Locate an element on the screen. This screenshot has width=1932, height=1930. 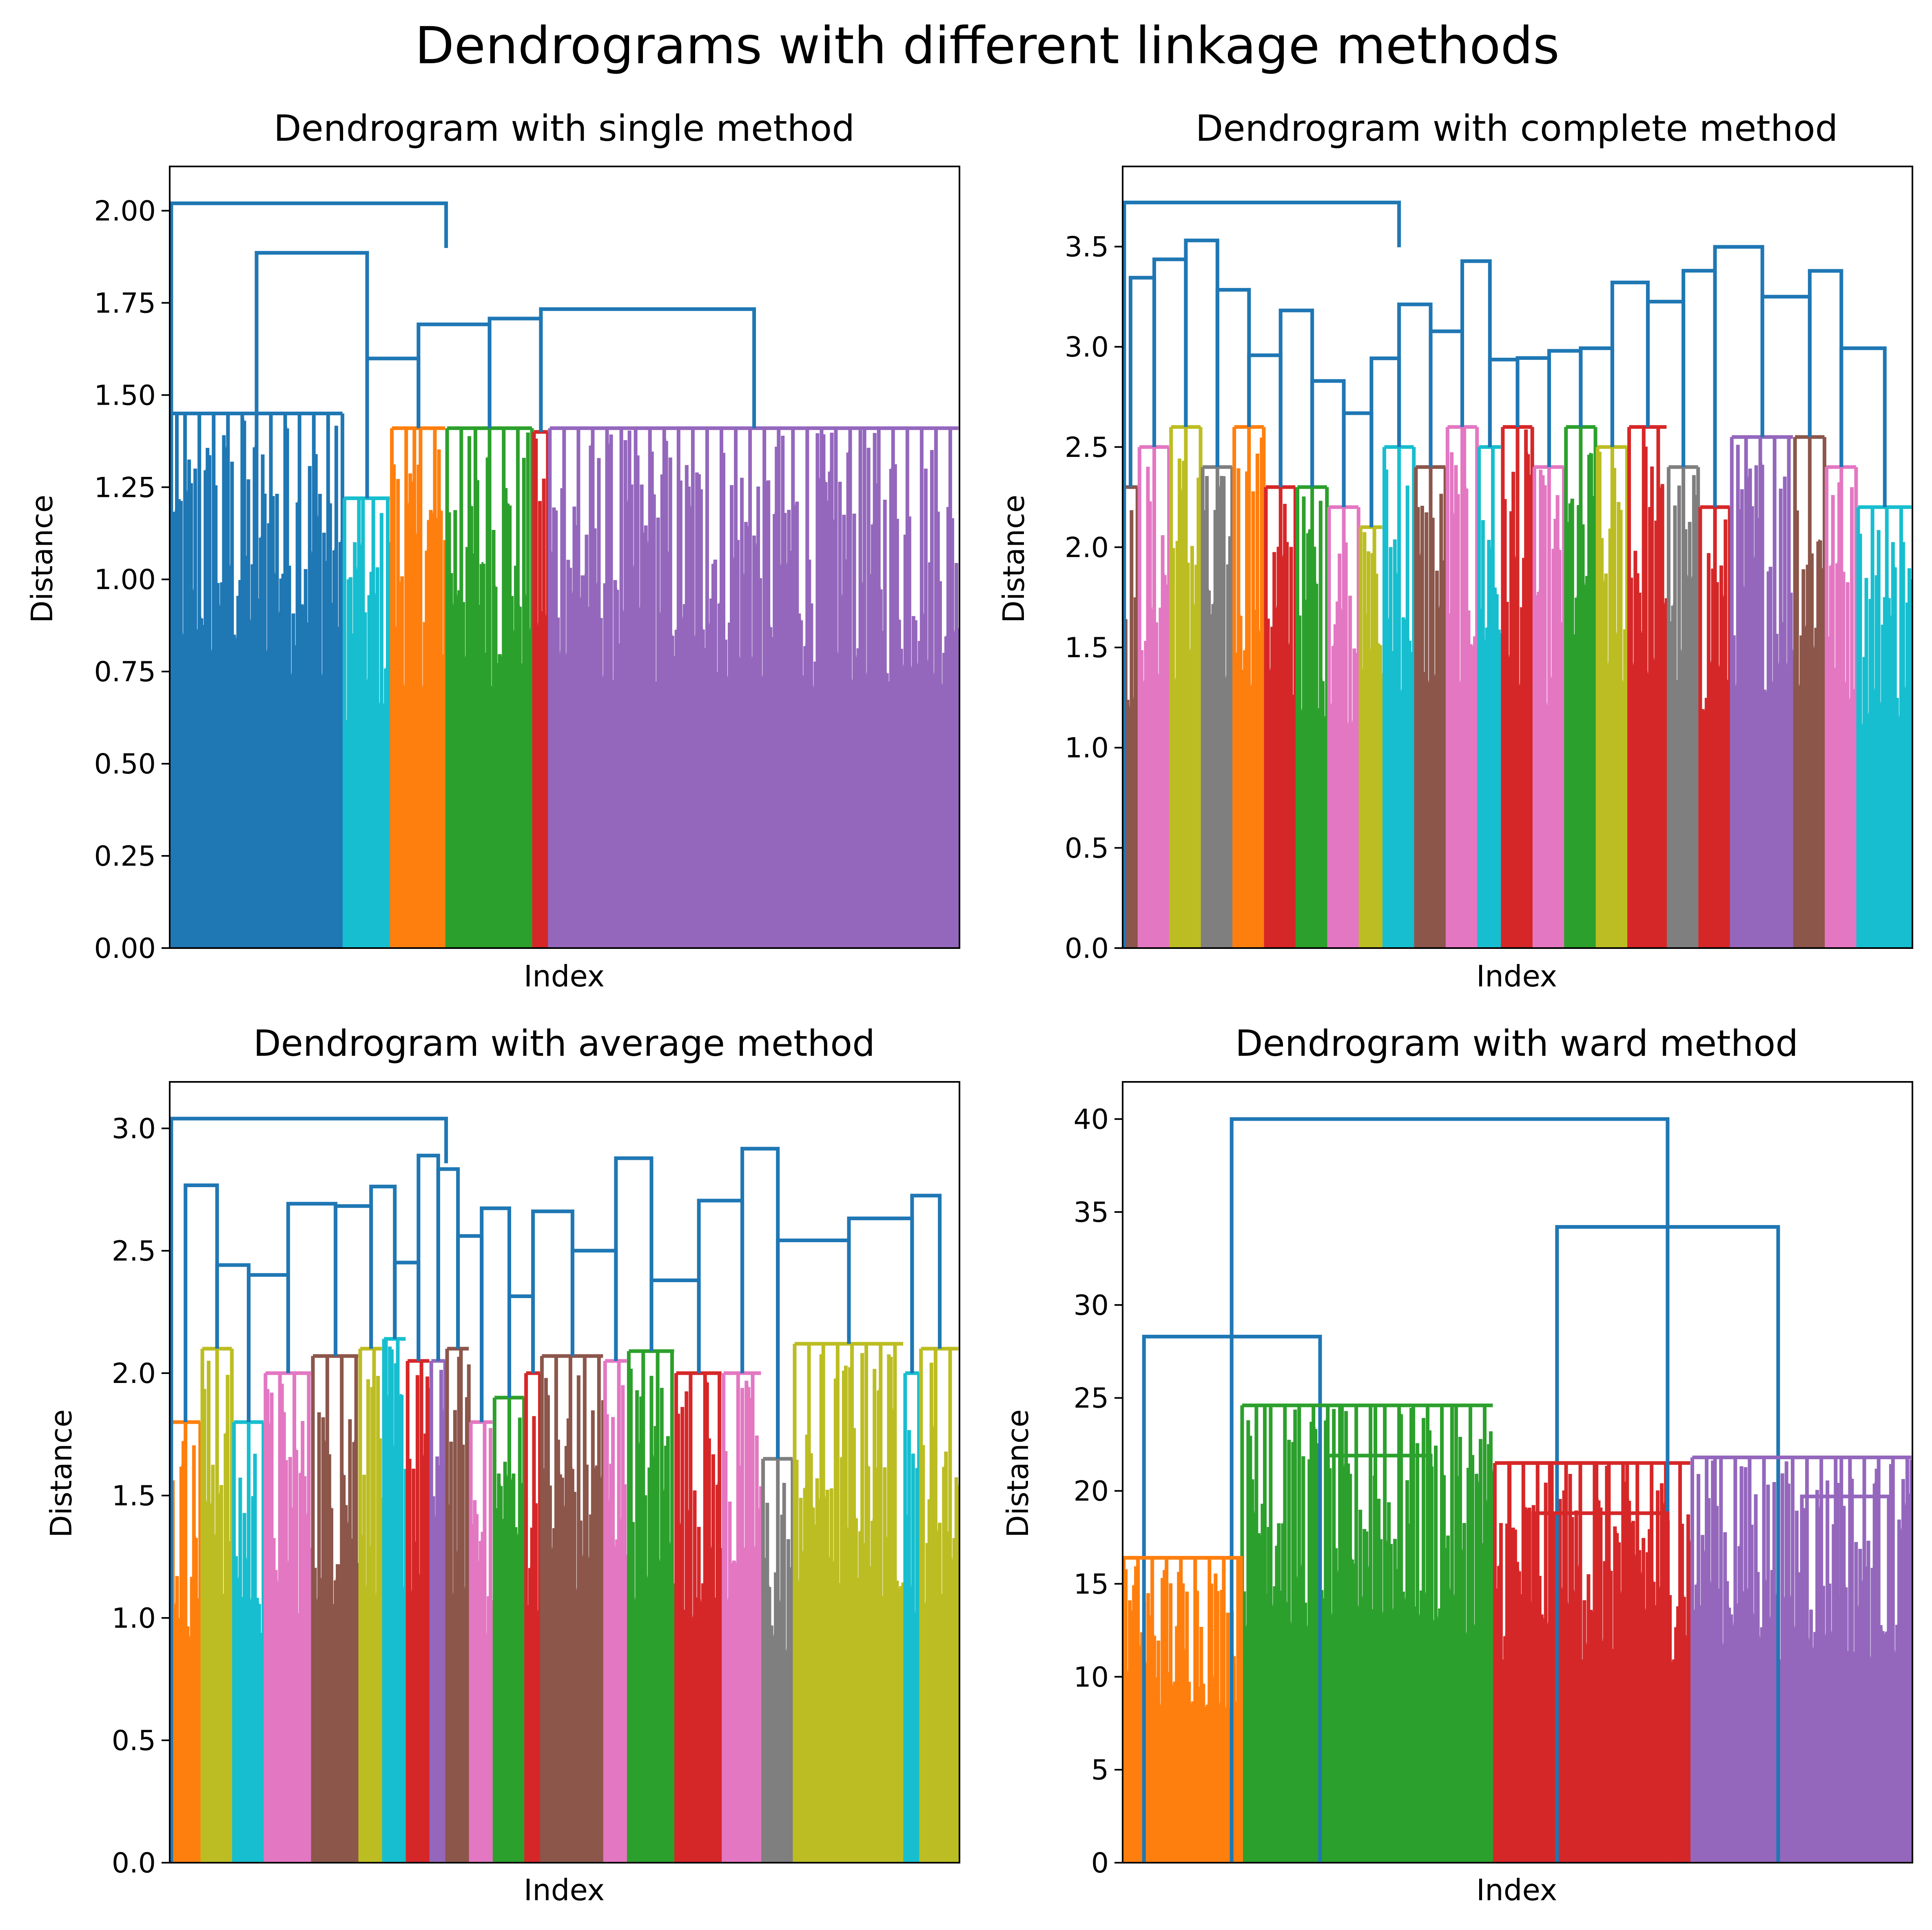
y-tick-label: 2.00 is located at coordinates (125, 211).